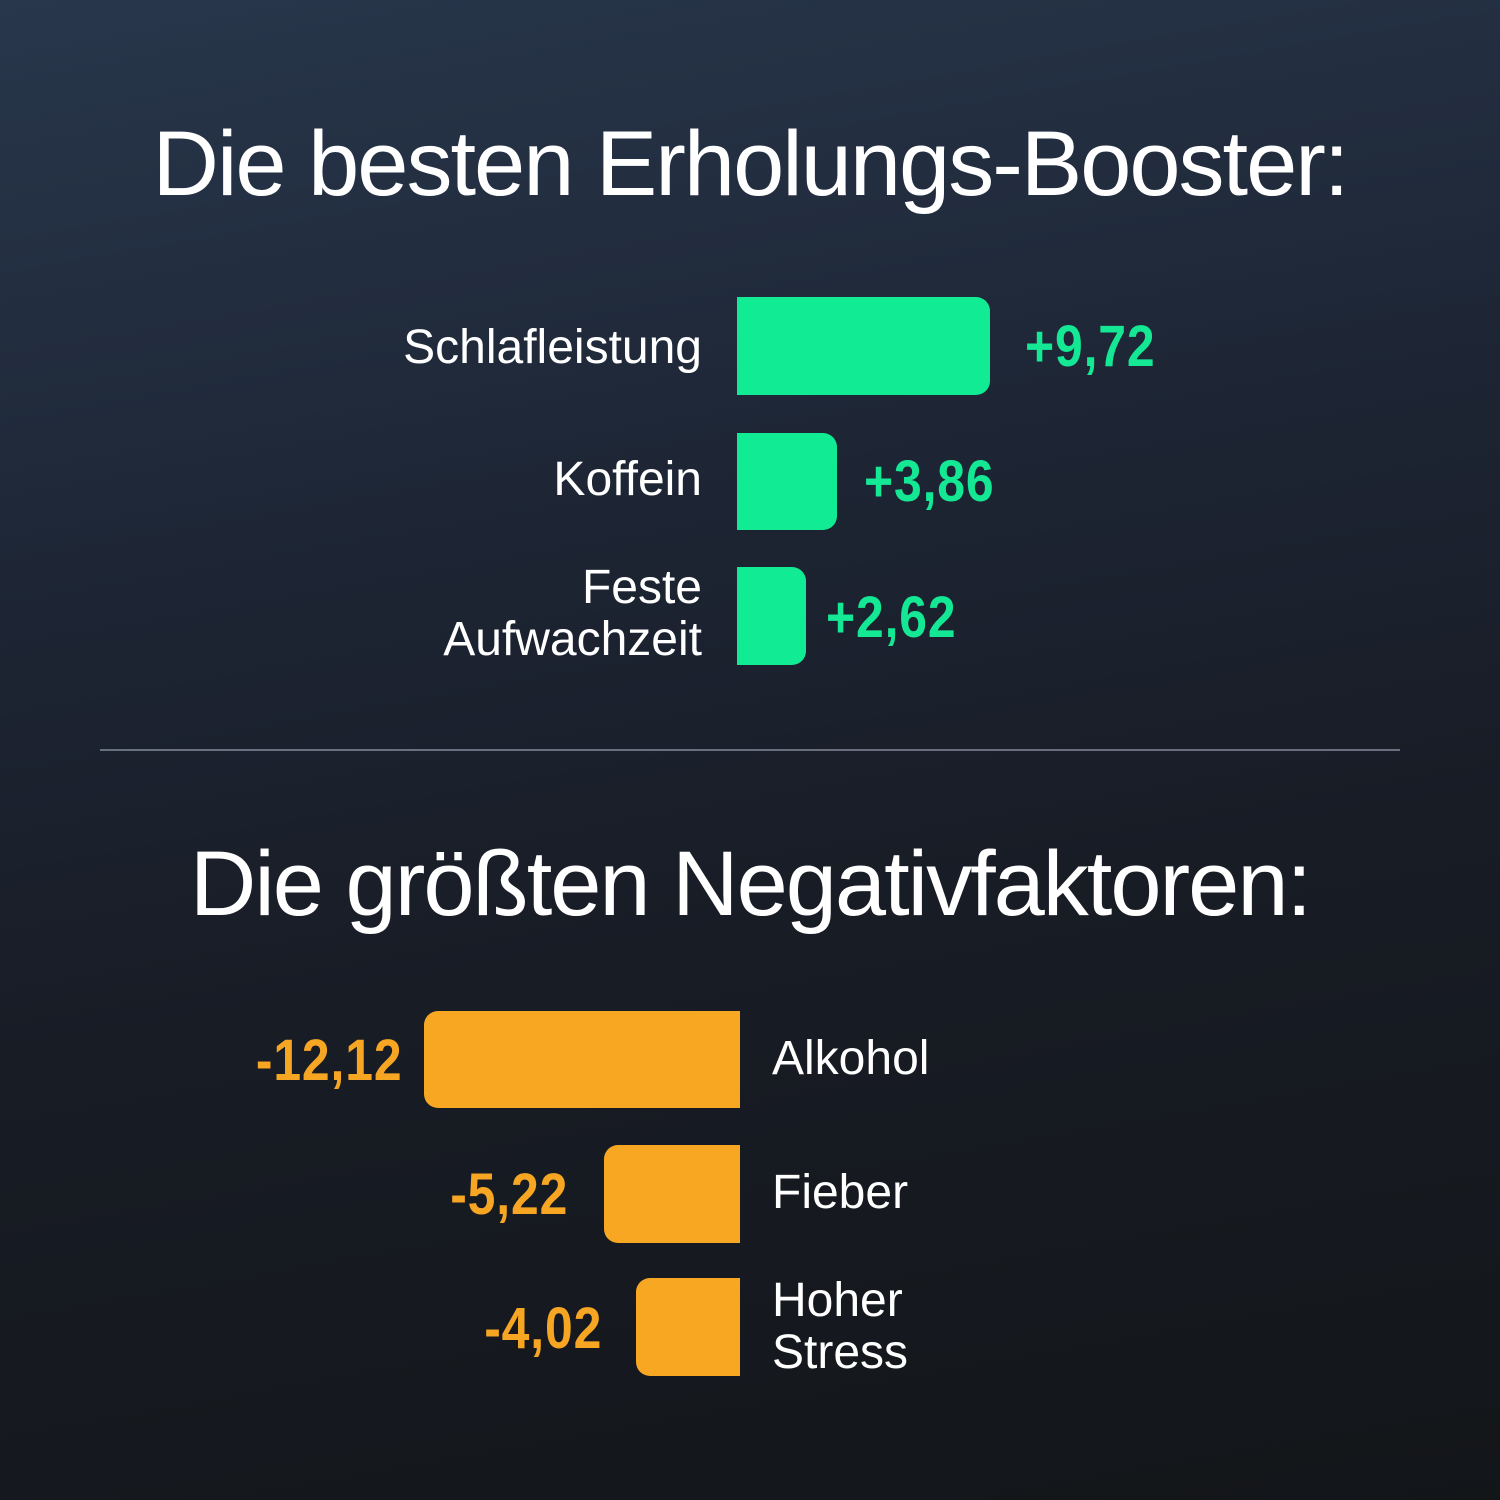  I want to click on label-line-2: Stress, so click(840, 1352).